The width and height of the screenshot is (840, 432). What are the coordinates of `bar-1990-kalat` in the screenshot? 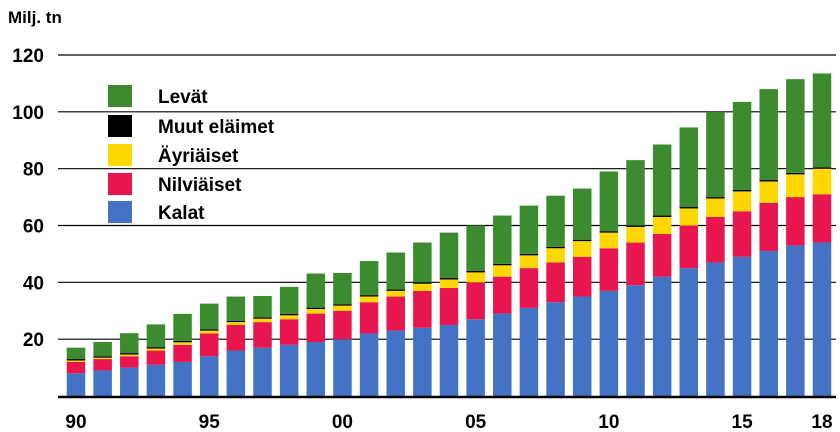 It's located at (76, 384).